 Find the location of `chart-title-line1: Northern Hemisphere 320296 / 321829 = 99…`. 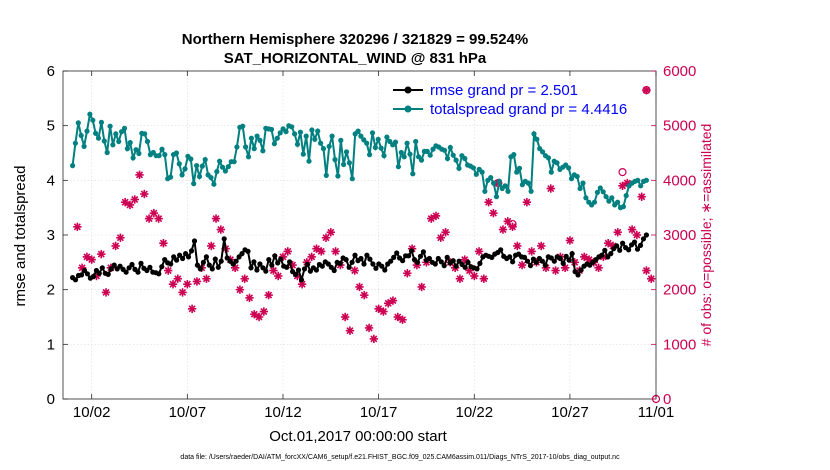

chart-title-line1: Northern Hemisphere 320296 / 321829 = 99… is located at coordinates (355, 39).